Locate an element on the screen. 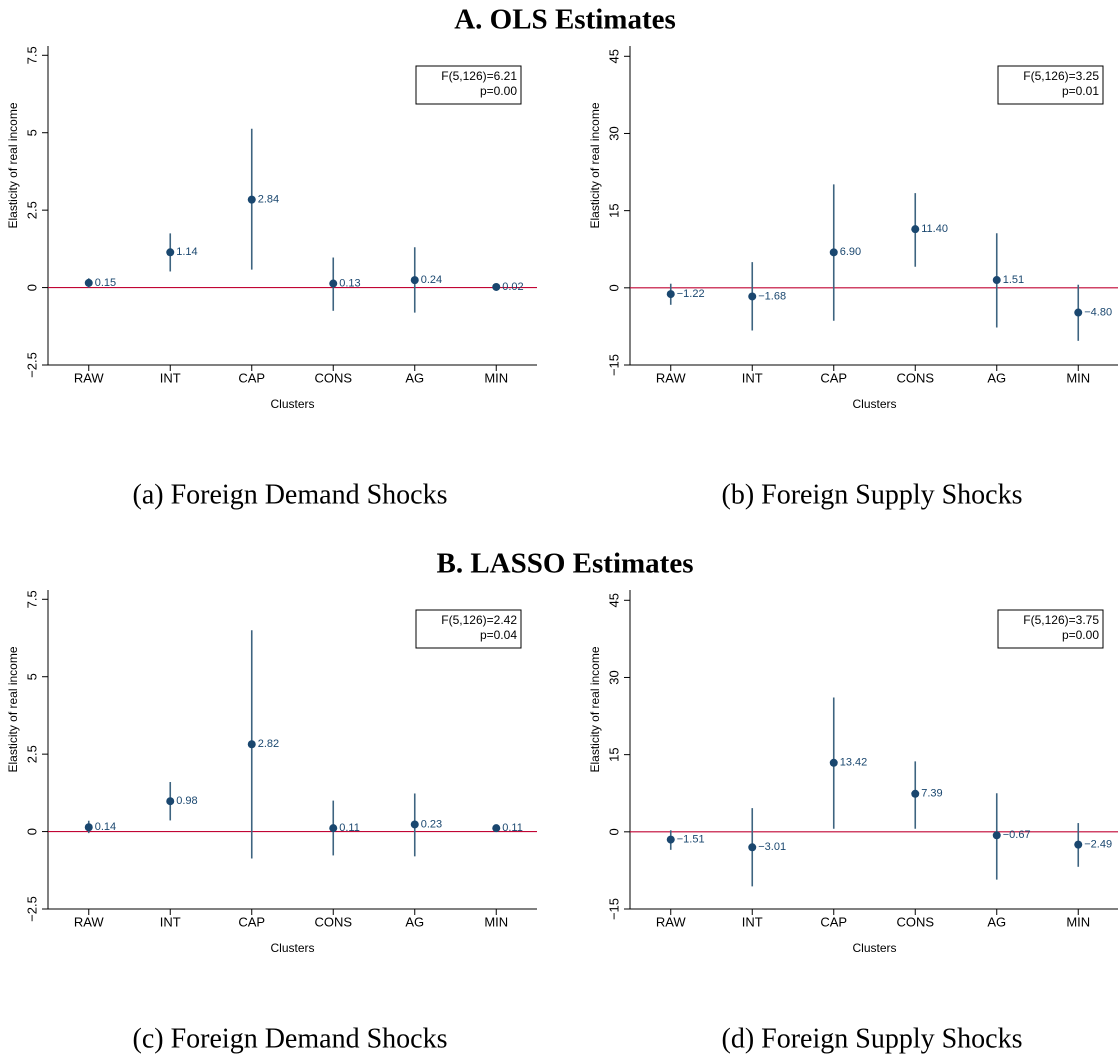  panel-caption: (c) Foreign Demand Shocks is located at coordinates (290, 1038).